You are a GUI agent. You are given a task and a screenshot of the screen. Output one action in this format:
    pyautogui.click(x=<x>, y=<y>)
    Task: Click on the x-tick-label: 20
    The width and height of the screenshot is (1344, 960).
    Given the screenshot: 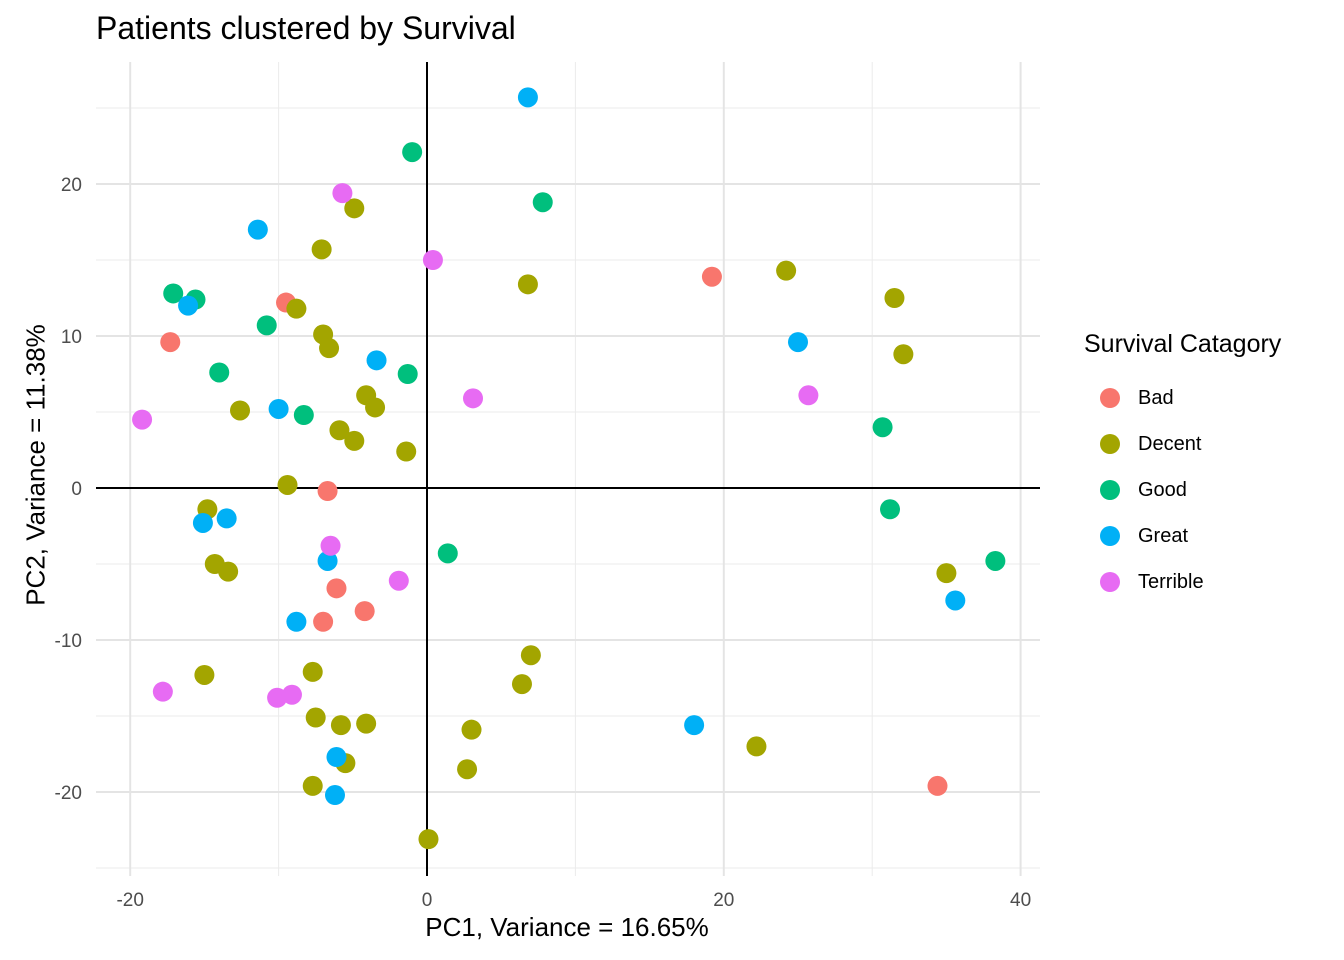 What is the action you would take?
    pyautogui.click(x=723, y=900)
    